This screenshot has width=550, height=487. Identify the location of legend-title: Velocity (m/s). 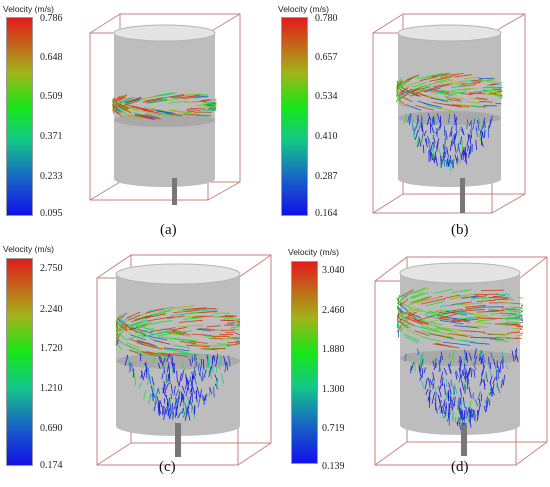
(29, 9).